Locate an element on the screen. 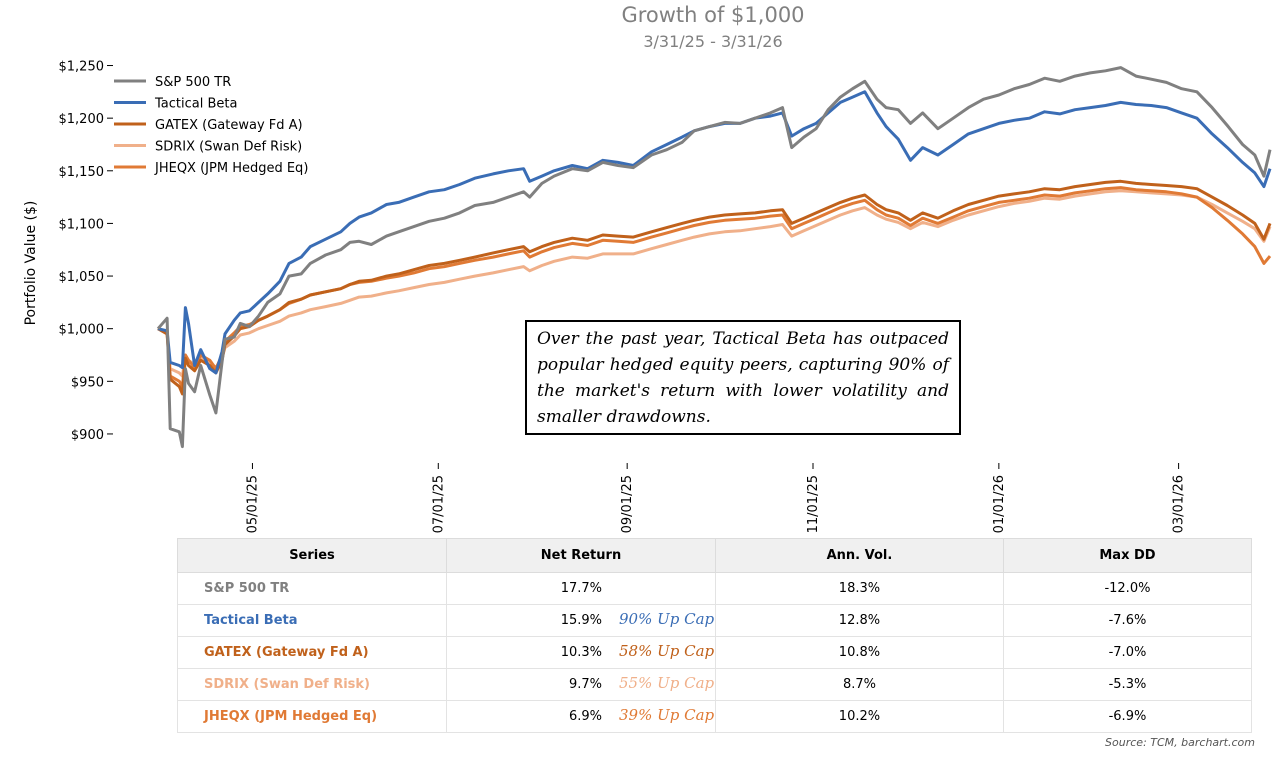  header-max-dd: Max DD is located at coordinates (1127, 555).